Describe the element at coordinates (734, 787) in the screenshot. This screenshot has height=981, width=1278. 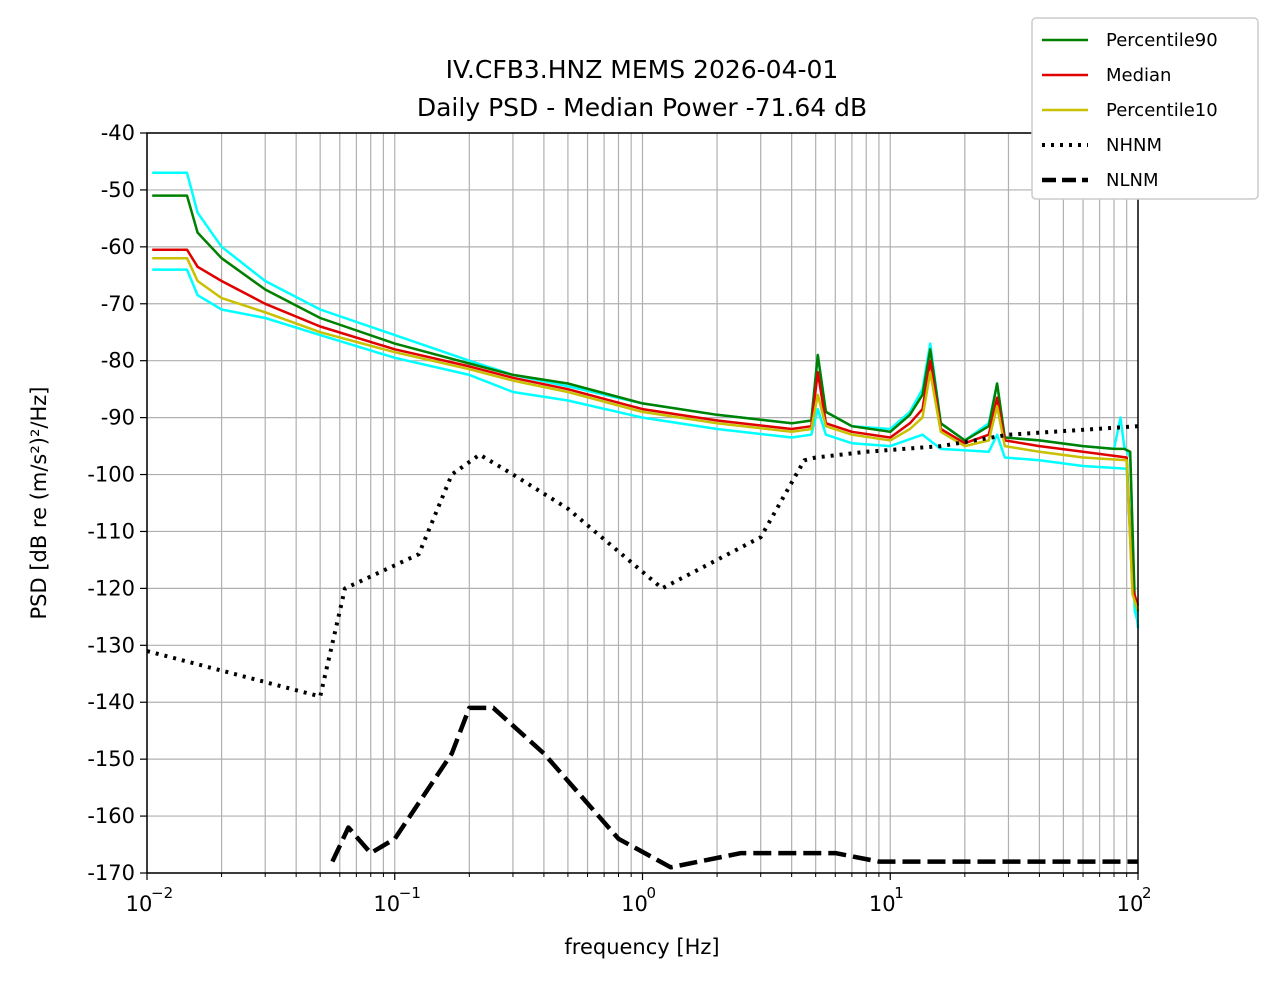
I see `series-nlnm-line` at that location.